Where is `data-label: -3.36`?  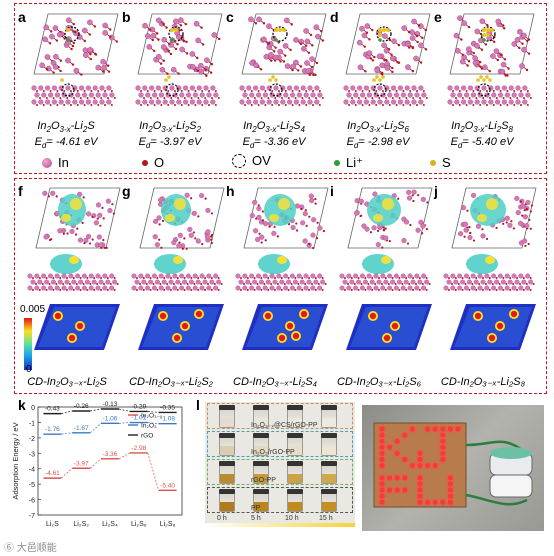
data-label: -3.36 is located at coordinates (110, 454).